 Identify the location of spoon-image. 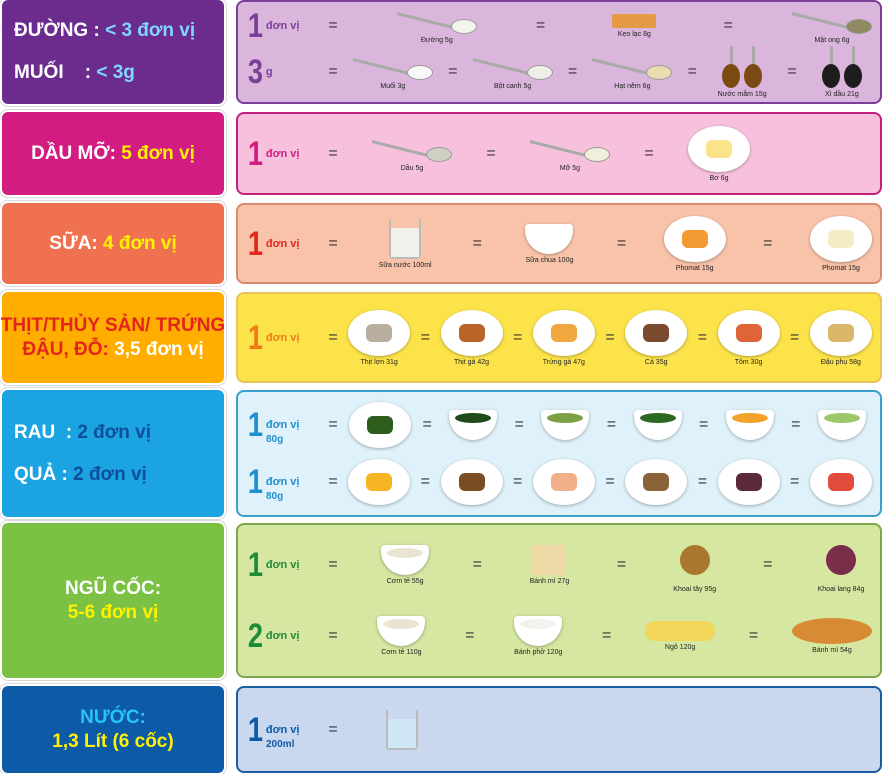
(570, 149).